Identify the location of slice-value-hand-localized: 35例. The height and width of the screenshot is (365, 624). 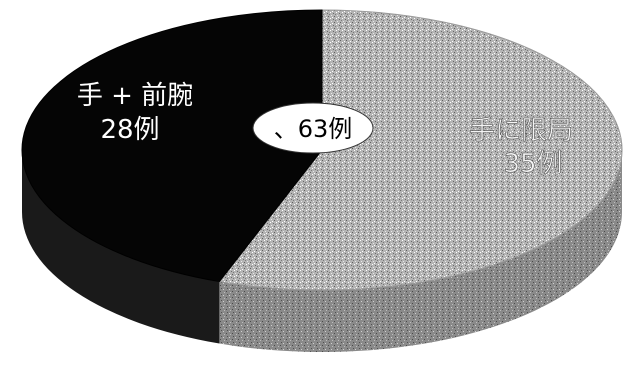
(532, 164).